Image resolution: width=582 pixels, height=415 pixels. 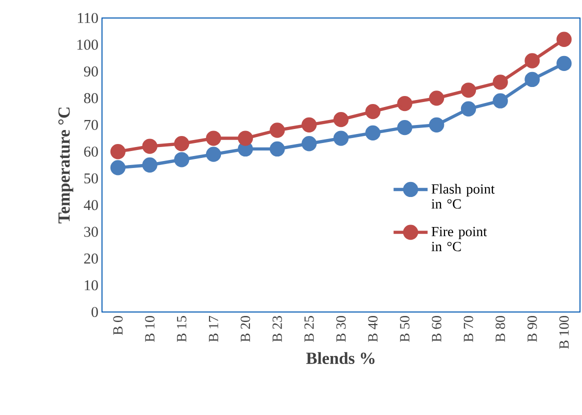 What do you see at coordinates (340, 358) in the screenshot?
I see `x-axis-title: Blends %` at bounding box center [340, 358].